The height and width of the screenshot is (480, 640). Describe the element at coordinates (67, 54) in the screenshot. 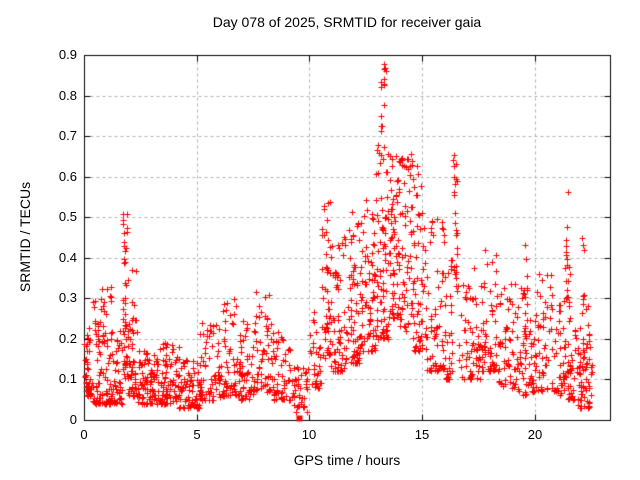

I see `y-tick-label-0.9: 0.9` at that location.